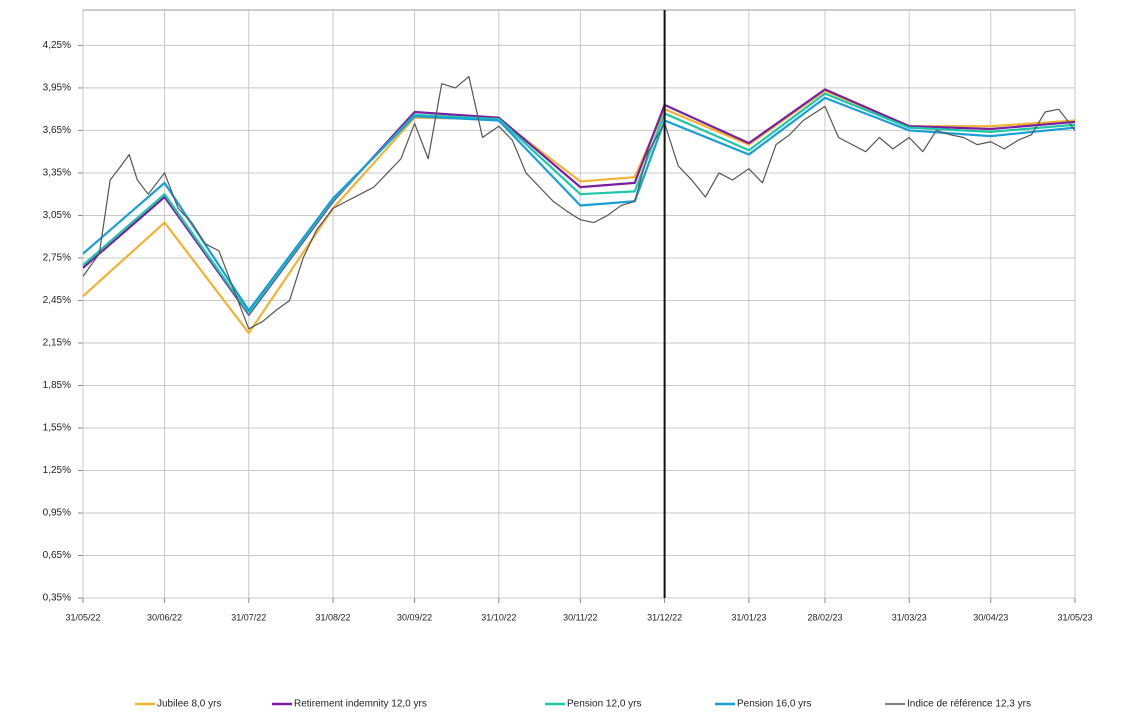 This screenshot has height=714, width=1122. What do you see at coordinates (414, 617) in the screenshot?
I see `x-tick-label: 30/09/22` at bounding box center [414, 617].